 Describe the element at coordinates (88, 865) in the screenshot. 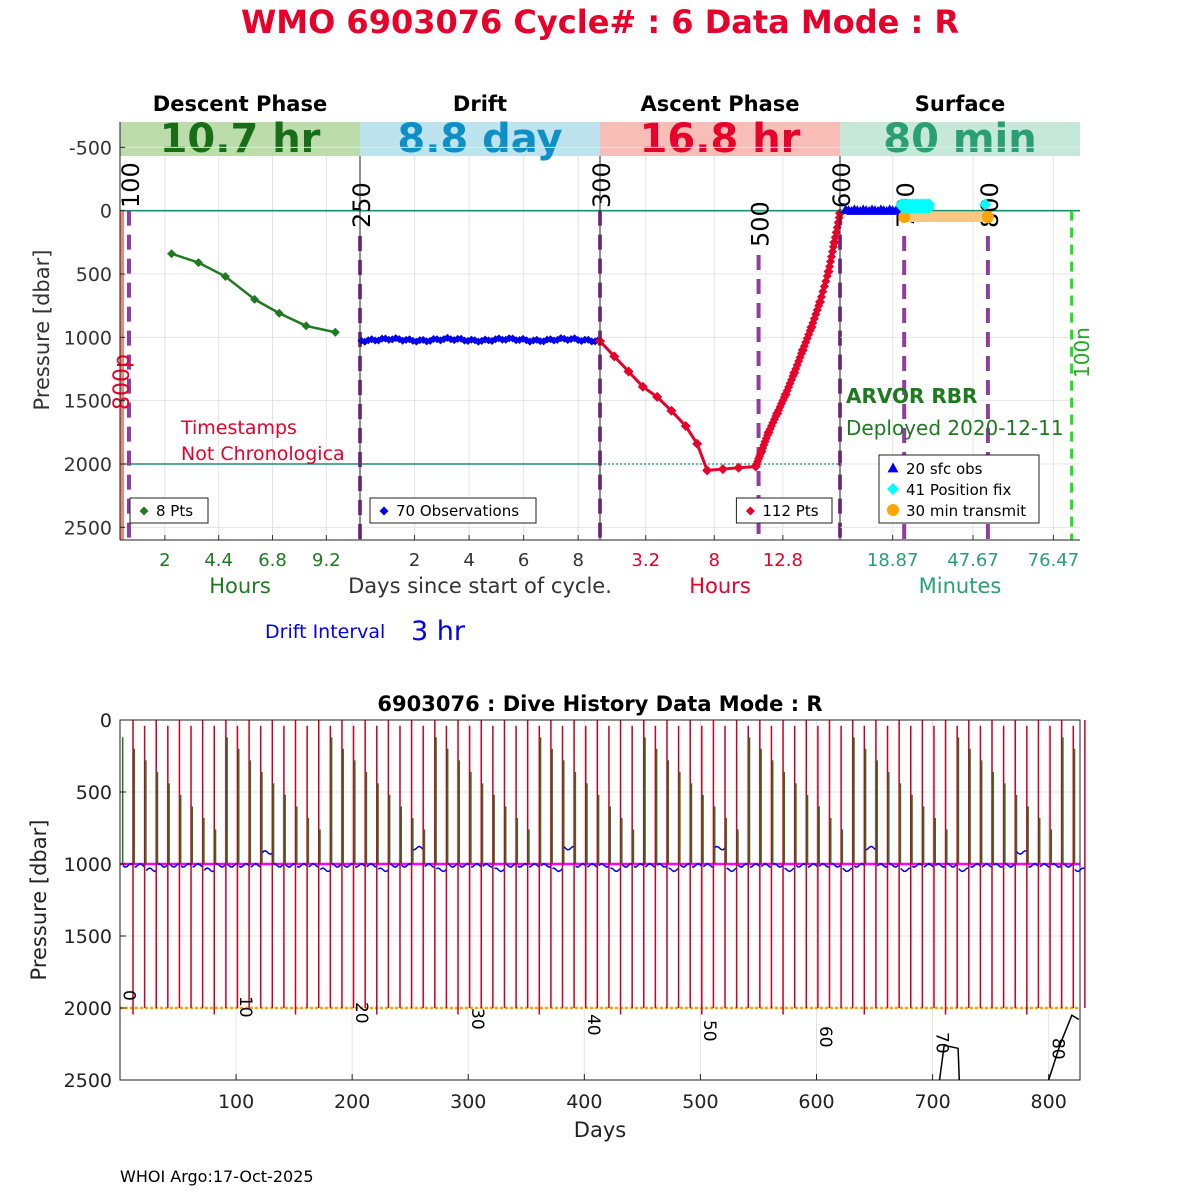

I see `history-y-tick-label: 1000` at that location.